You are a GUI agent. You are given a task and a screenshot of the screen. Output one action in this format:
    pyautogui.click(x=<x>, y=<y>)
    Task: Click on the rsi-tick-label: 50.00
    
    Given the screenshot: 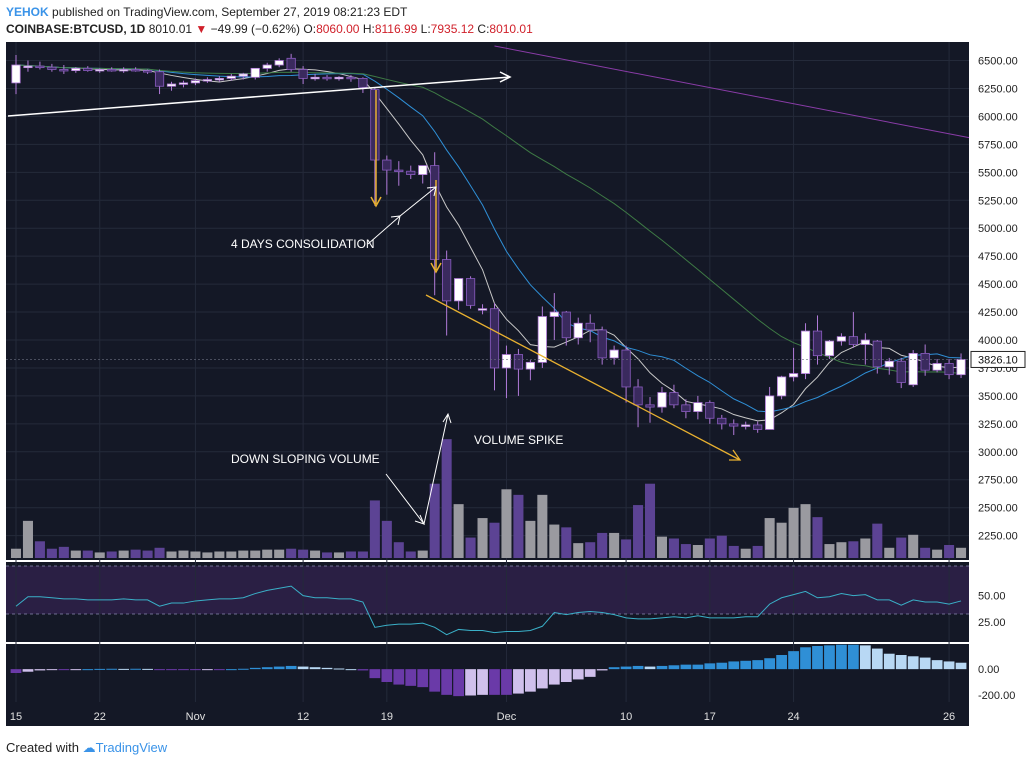 What is the action you would take?
    pyautogui.click(x=992, y=597)
    